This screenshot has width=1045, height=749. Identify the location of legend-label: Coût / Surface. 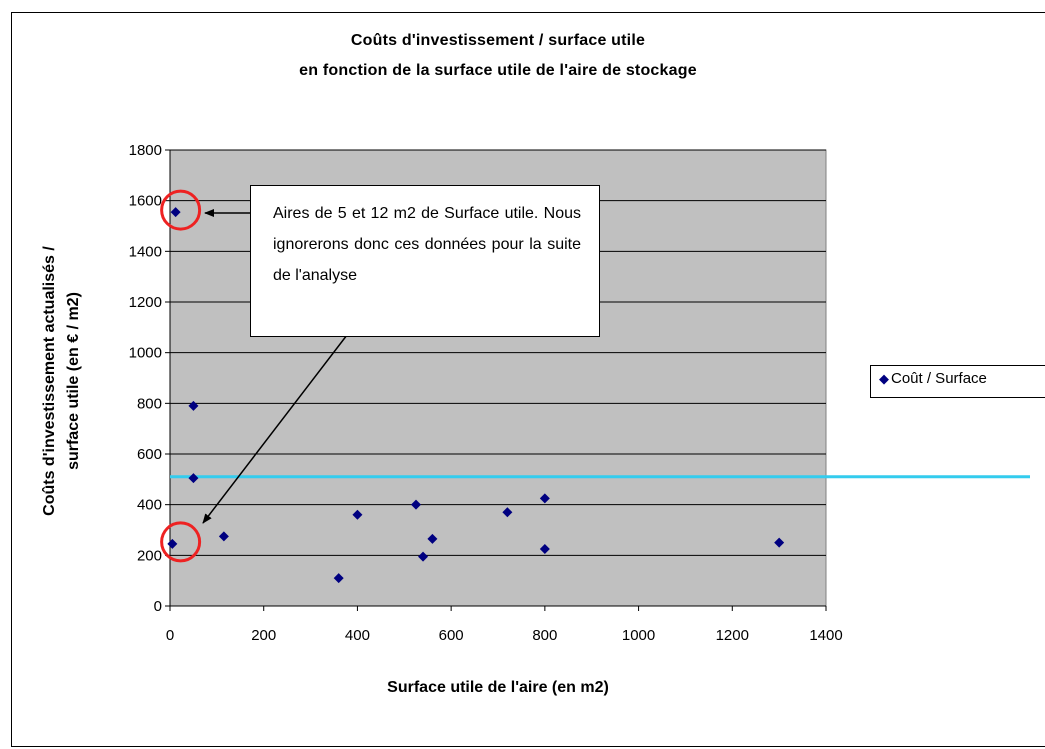
(939, 378).